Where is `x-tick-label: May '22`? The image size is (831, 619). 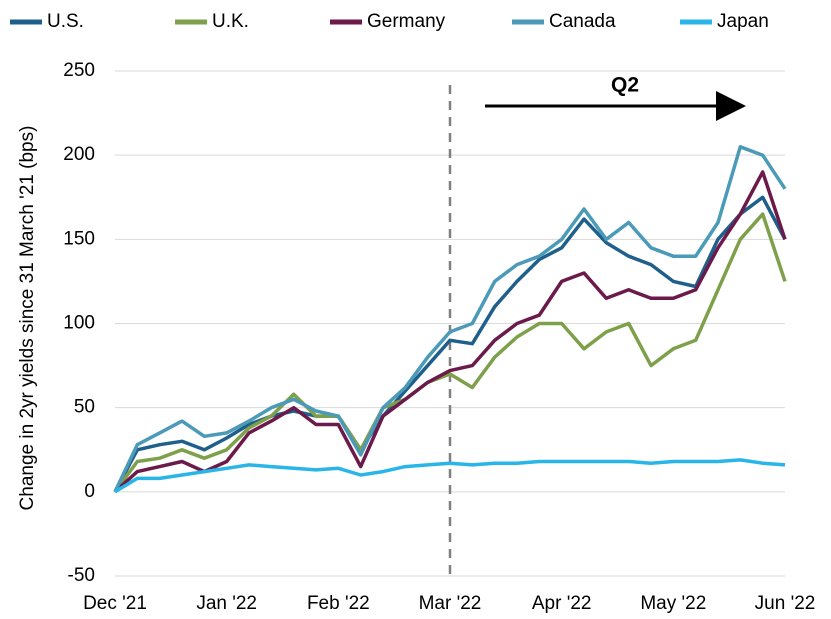
x-tick-label: May '22 is located at coordinates (673, 603).